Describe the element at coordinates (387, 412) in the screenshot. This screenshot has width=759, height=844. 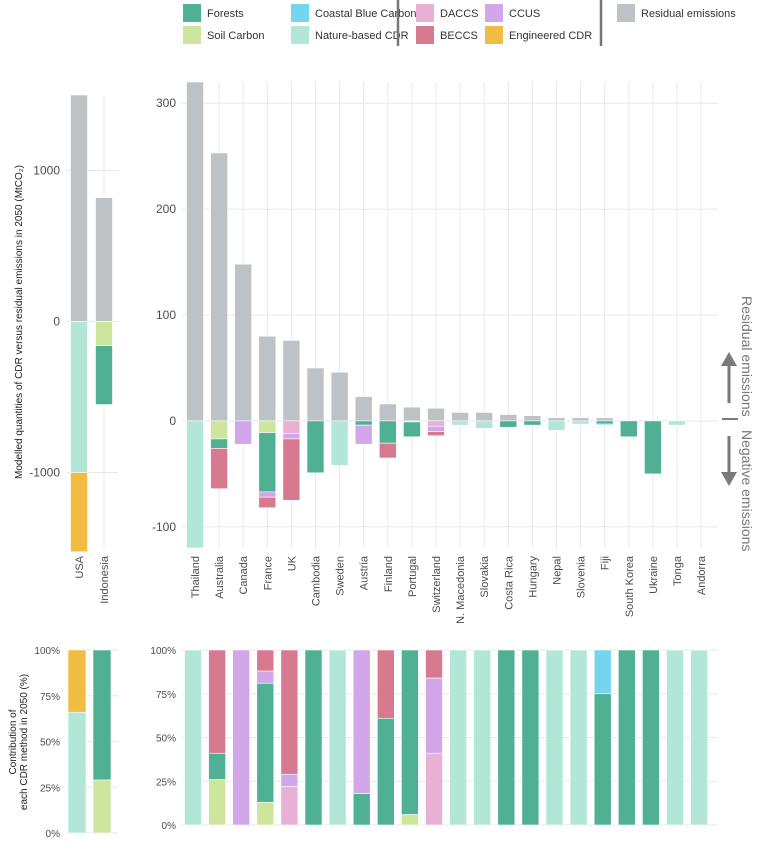
I see `bar-finland-residual` at that location.